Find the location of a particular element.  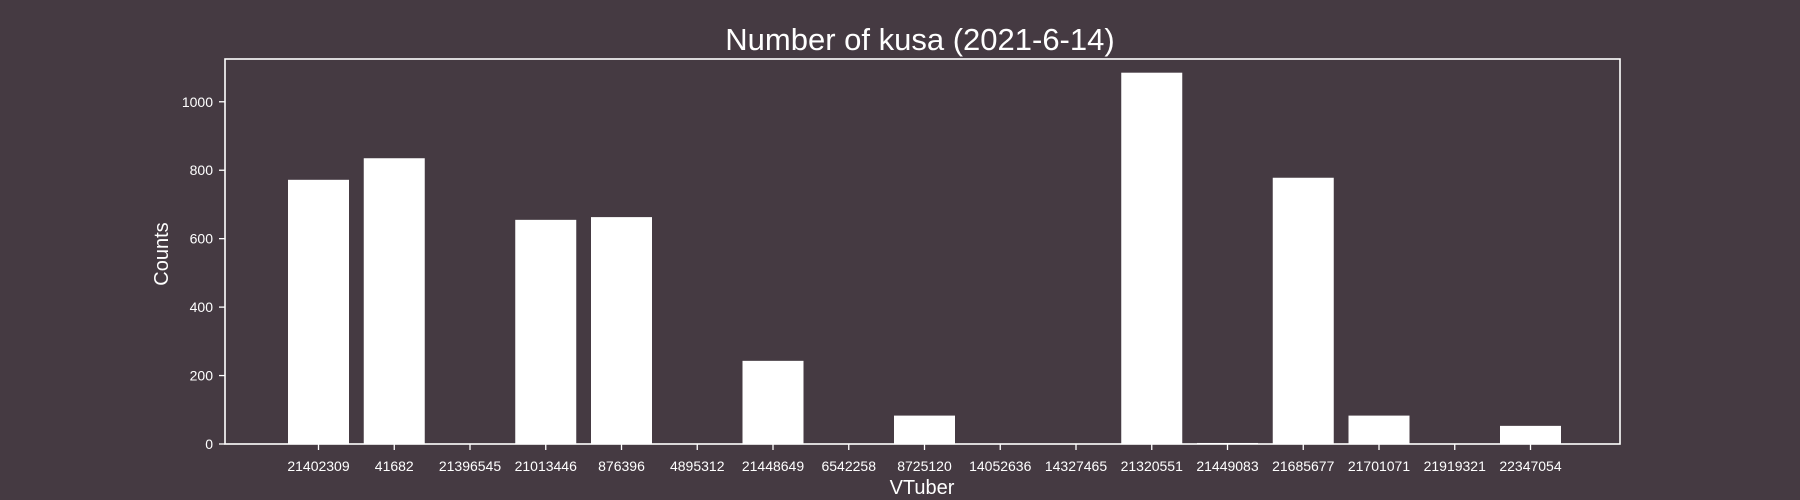

x-tick-label: 21448649 is located at coordinates (773, 466).